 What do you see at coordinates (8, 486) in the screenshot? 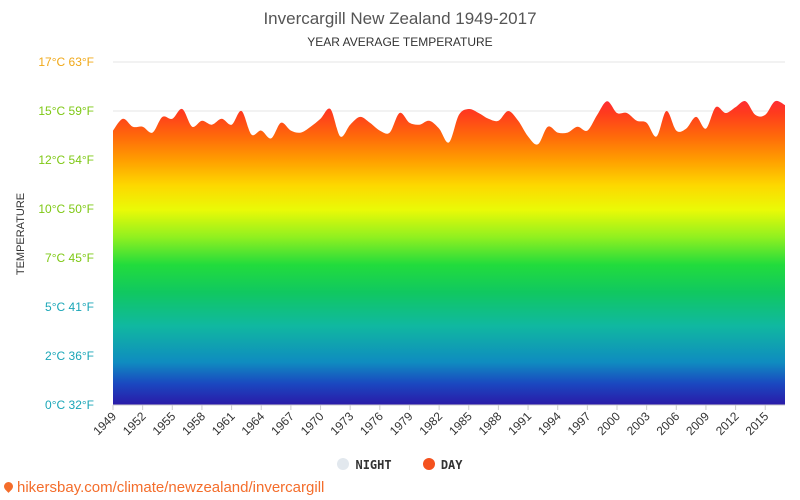
I see `map-pin-icon` at bounding box center [8, 486].